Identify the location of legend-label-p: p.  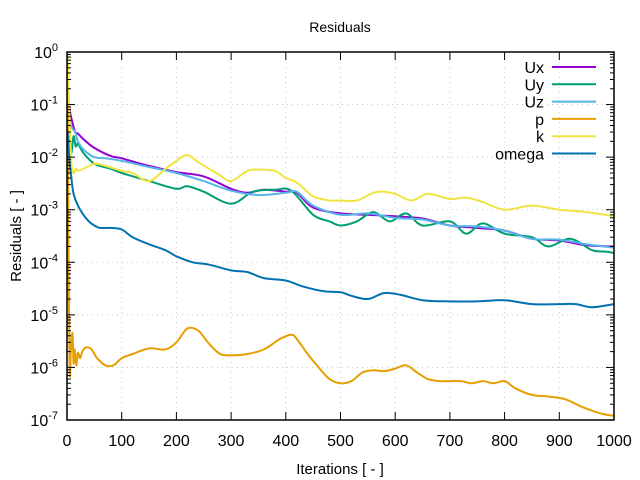
(539, 120).